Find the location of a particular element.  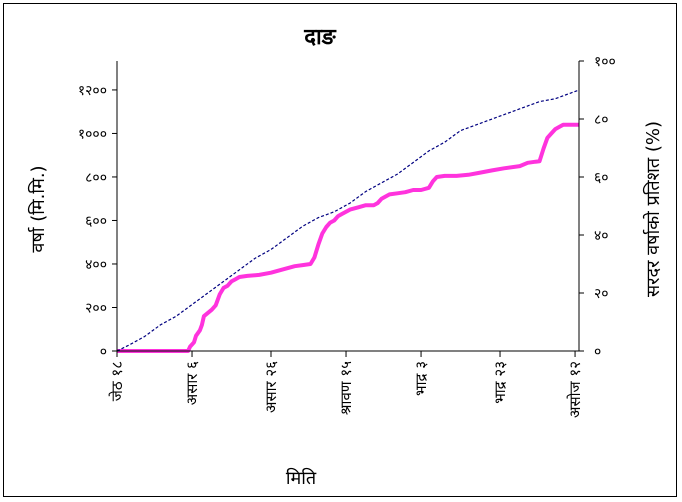

x-tick-label: असोज १२ is located at coordinates (575, 389).